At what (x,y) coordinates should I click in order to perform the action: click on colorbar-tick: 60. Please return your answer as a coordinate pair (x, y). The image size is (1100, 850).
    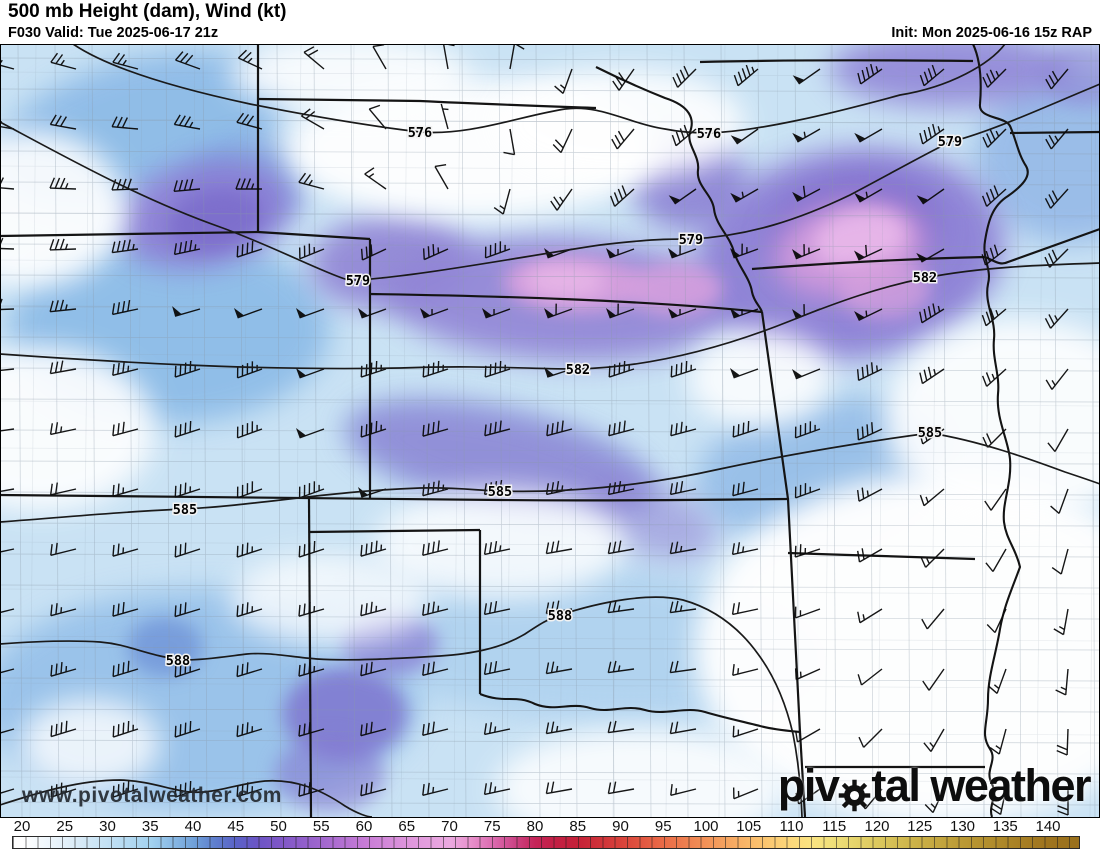
    Looking at the image, I should click on (364, 826).